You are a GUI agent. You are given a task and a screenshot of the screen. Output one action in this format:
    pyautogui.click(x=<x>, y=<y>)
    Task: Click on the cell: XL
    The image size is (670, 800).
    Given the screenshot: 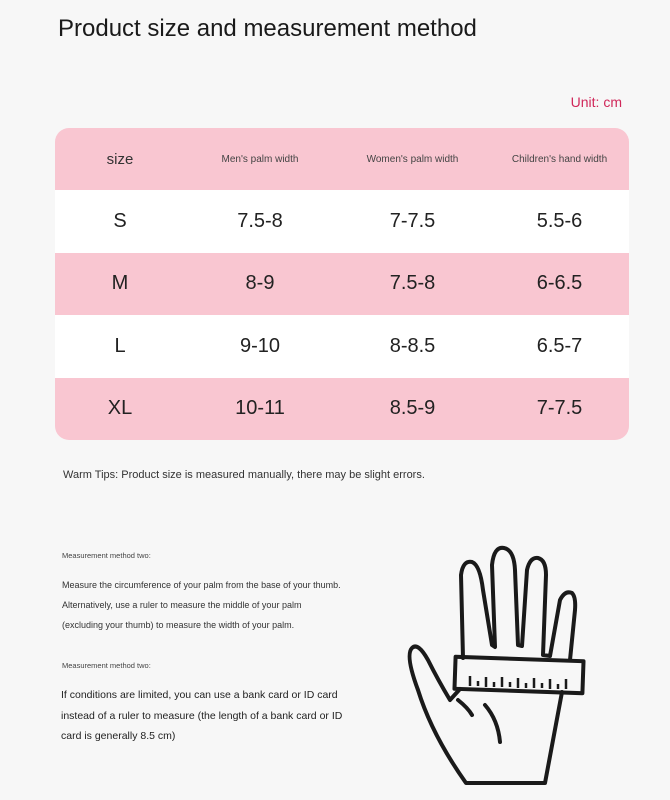 What is the action you would take?
    pyautogui.click(x=120, y=408)
    